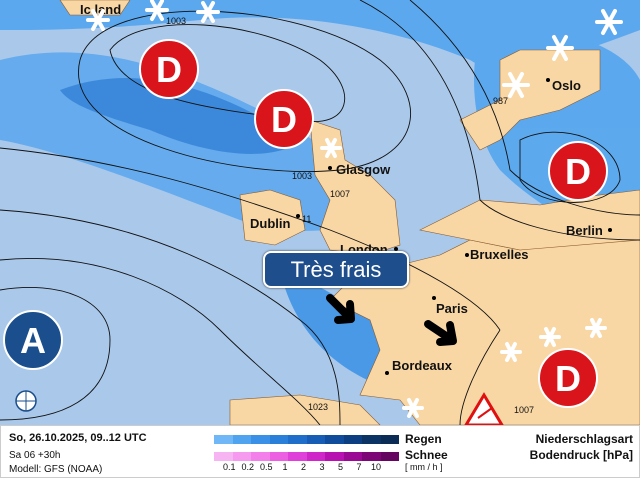 Image resolution: width=640 pixels, height=478 pixels. What do you see at coordinates (229, 467) in the screenshot?
I see `scale-tick: 0.1` at bounding box center [229, 467].